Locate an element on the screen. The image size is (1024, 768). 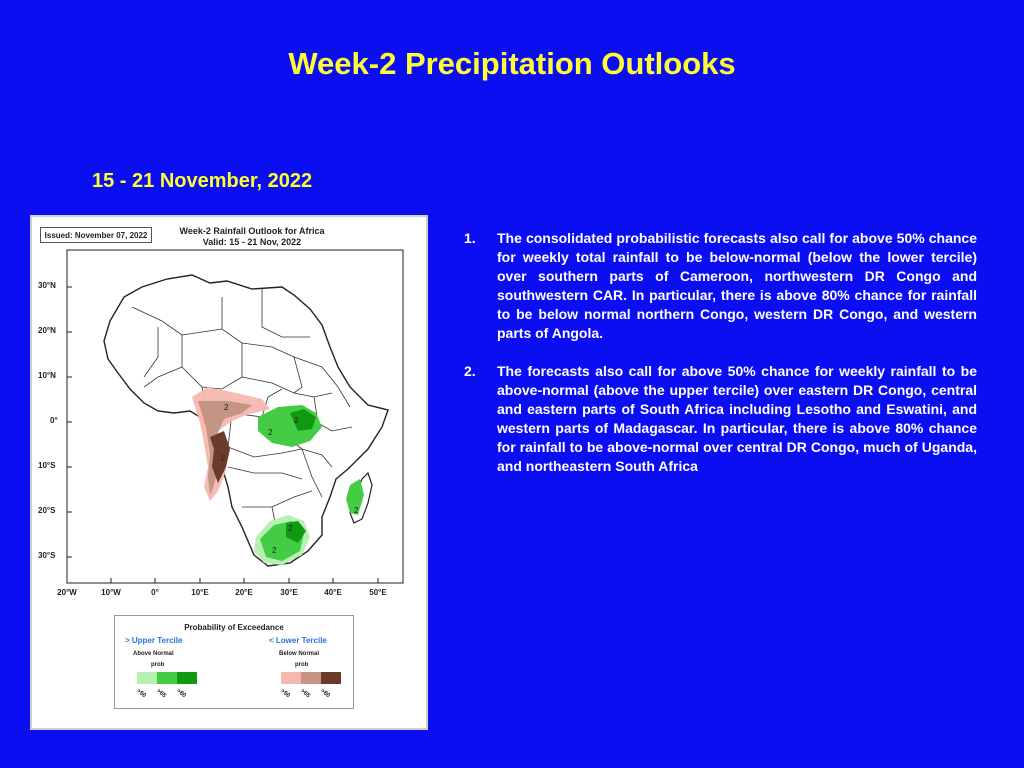
africa-map-graphic: 2 2 2 1 2 2 2 is located at coordinates (235, 416).